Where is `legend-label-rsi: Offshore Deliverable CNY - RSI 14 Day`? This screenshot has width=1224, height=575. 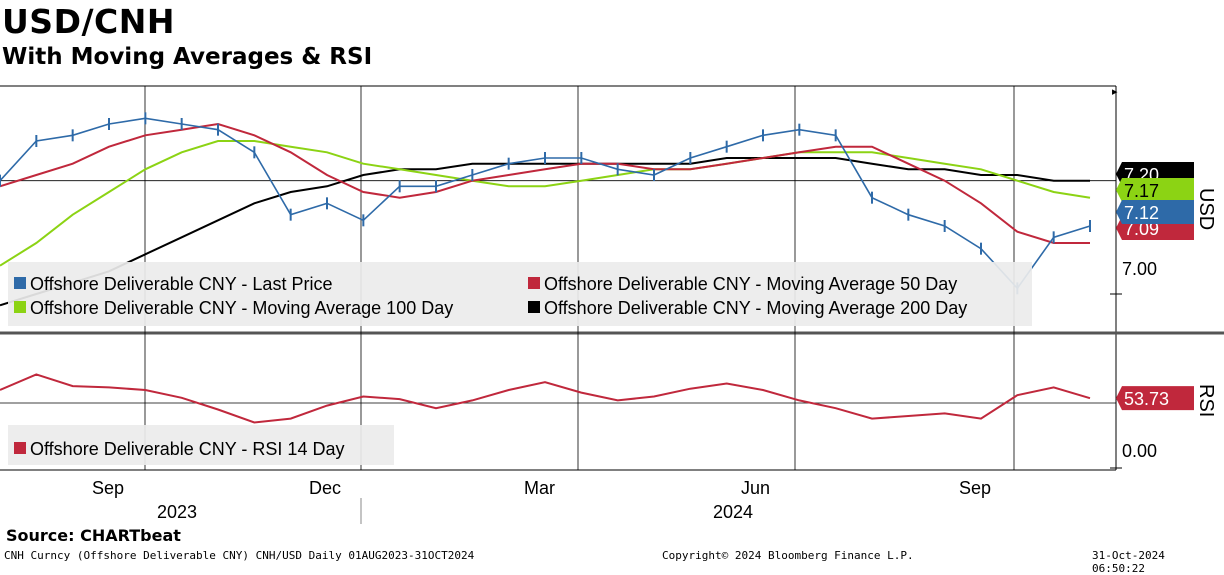
legend-label-rsi: Offshore Deliverable CNY - RSI 14 Day is located at coordinates (187, 449).